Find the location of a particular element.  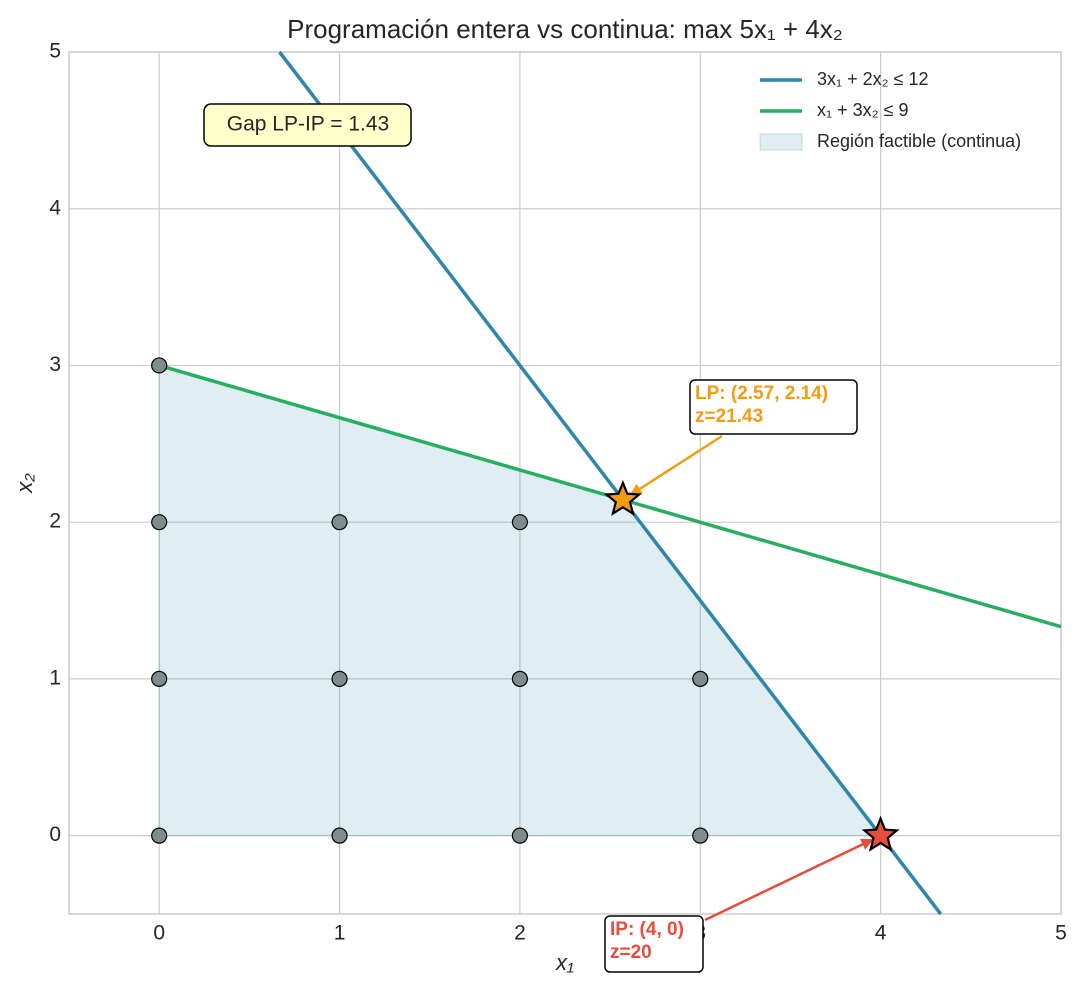

x-axis-label: x₁ is located at coordinates (564, 962).